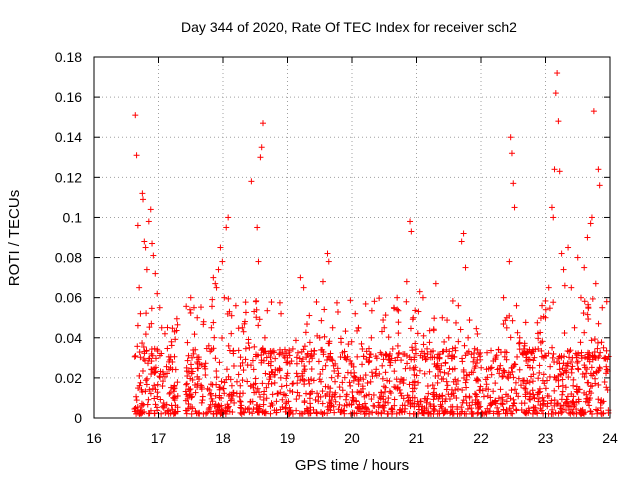  Describe the element at coordinates (68, 258) in the screenshot. I see `y-tick-label: 0.08` at that location.